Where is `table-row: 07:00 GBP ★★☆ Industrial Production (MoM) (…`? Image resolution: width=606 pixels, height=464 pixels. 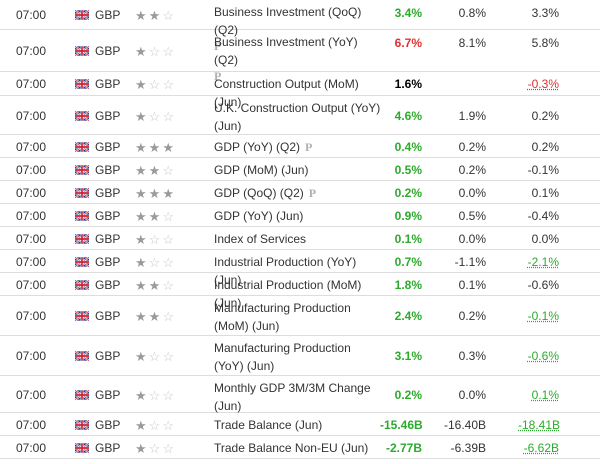 table-row: 07:00 GBP ★★☆ Industrial Production (MoM) (… is located at coordinates (300, 291).